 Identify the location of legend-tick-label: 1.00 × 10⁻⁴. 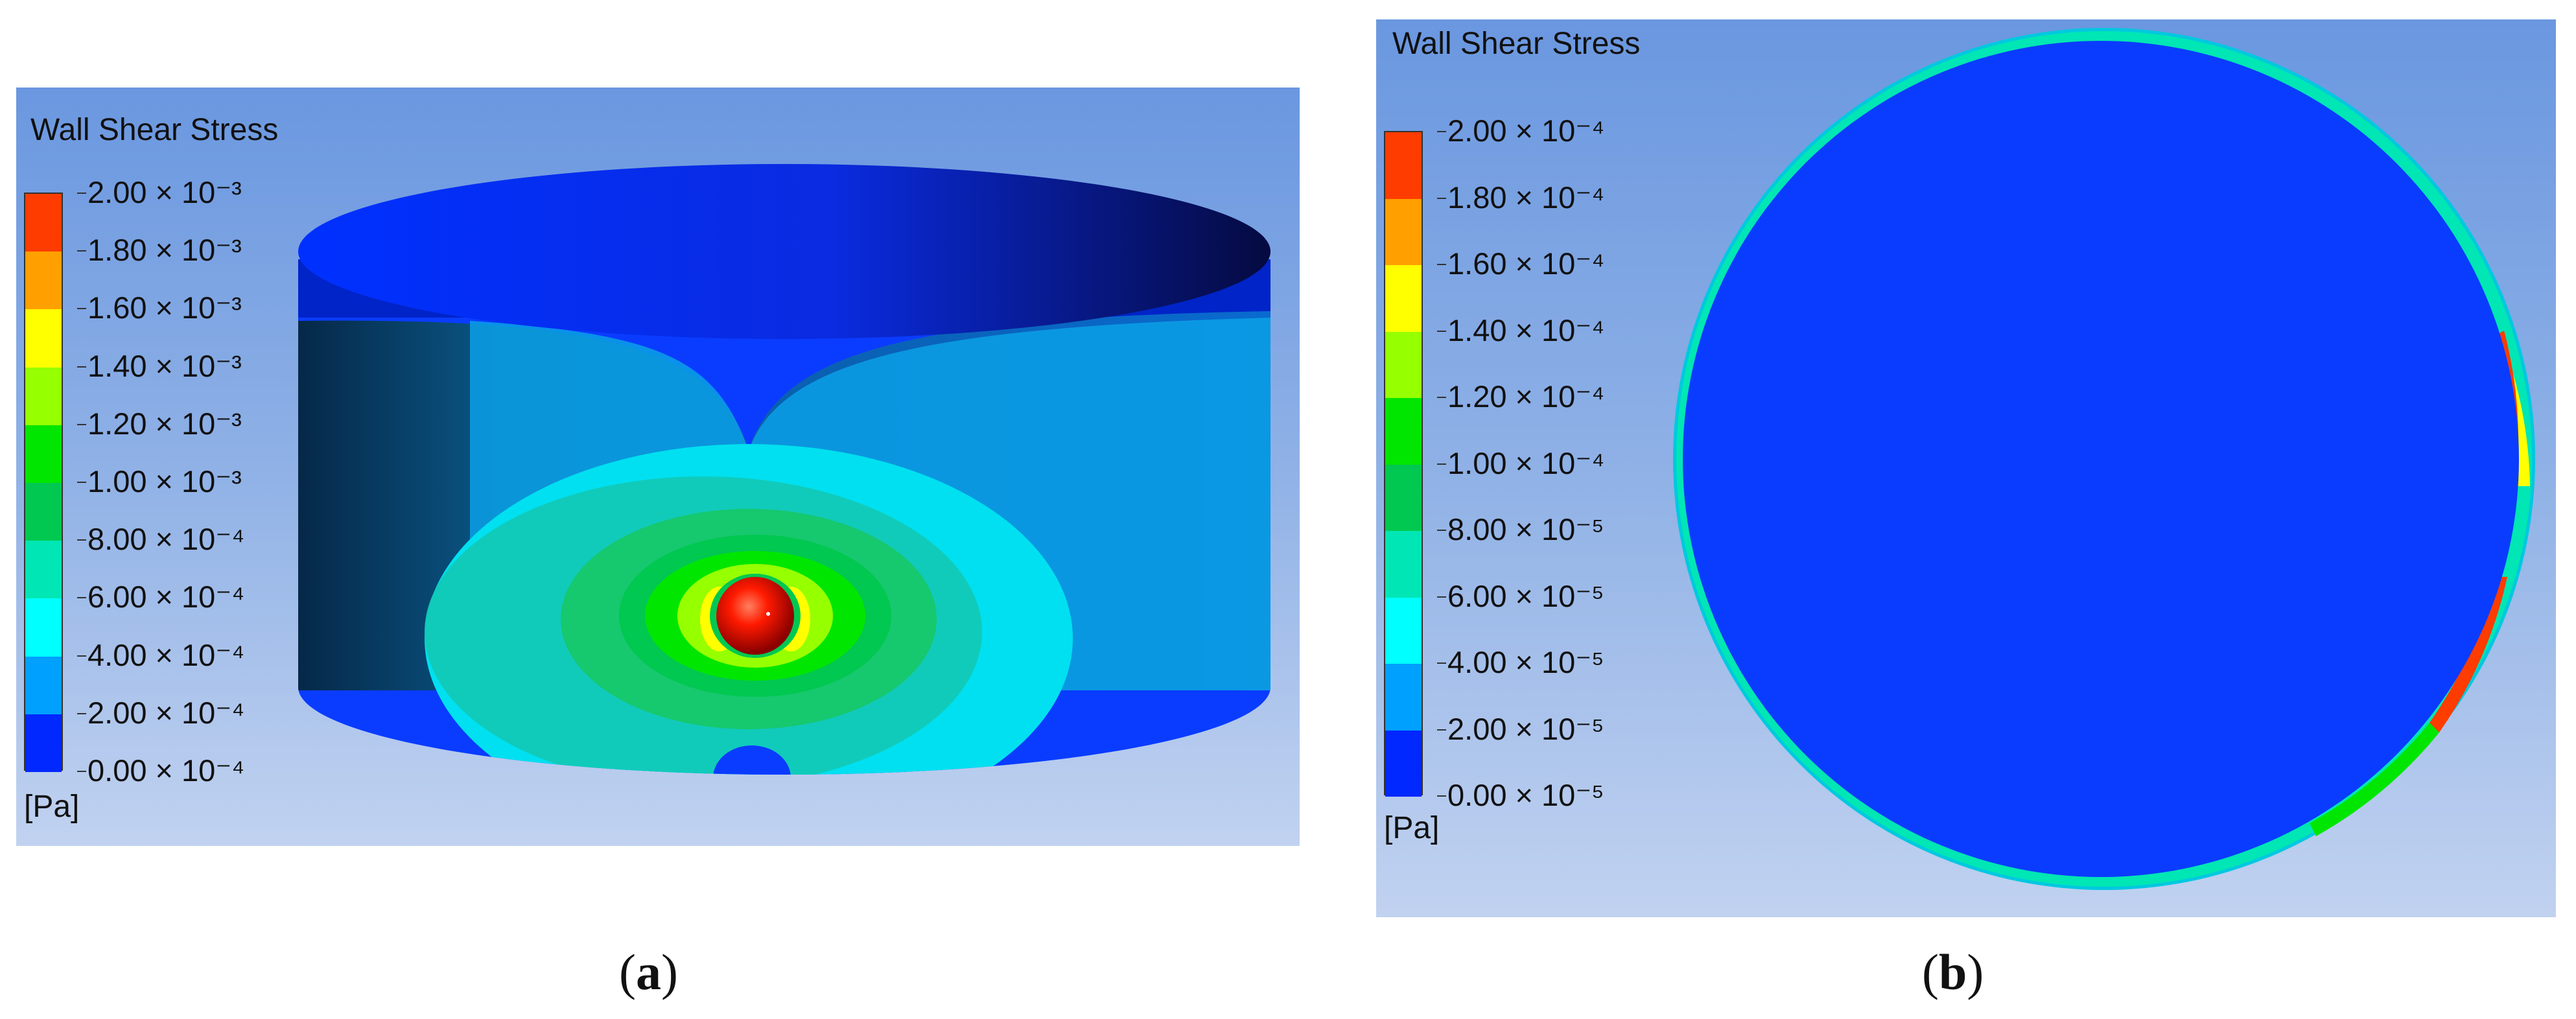
(1526, 462).